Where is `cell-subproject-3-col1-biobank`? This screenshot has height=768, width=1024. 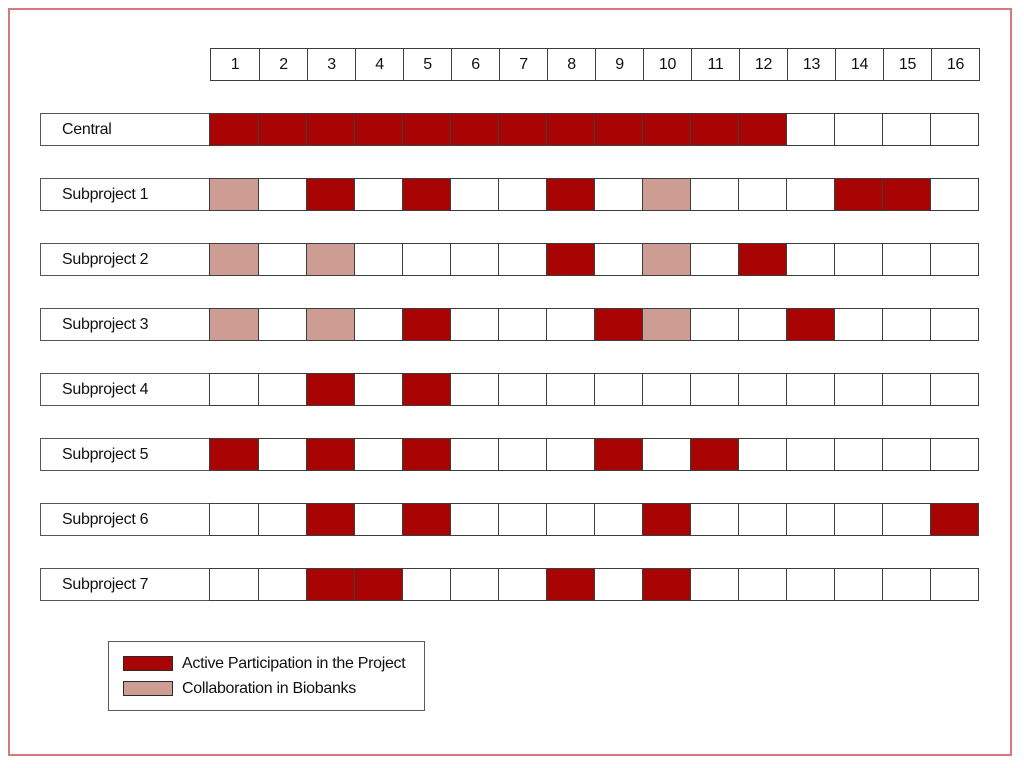
cell-subproject-3-col1-biobank is located at coordinates (234, 324).